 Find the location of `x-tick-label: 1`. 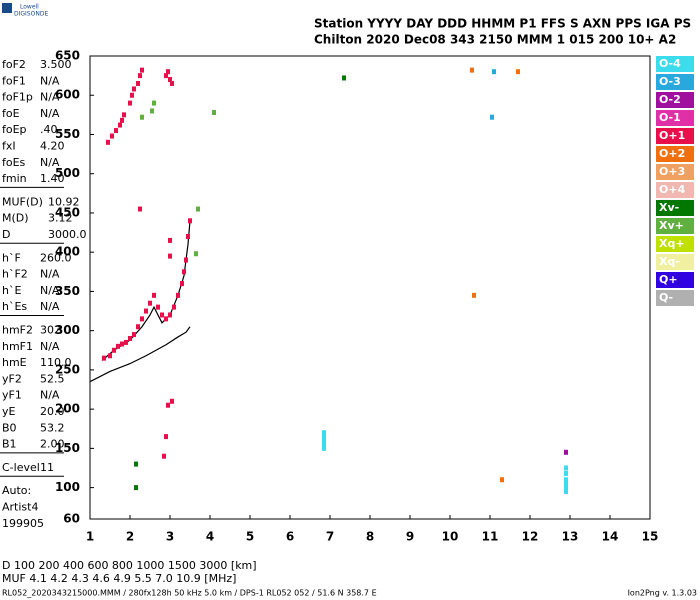

x-tick-label: 1 is located at coordinates (90, 537).